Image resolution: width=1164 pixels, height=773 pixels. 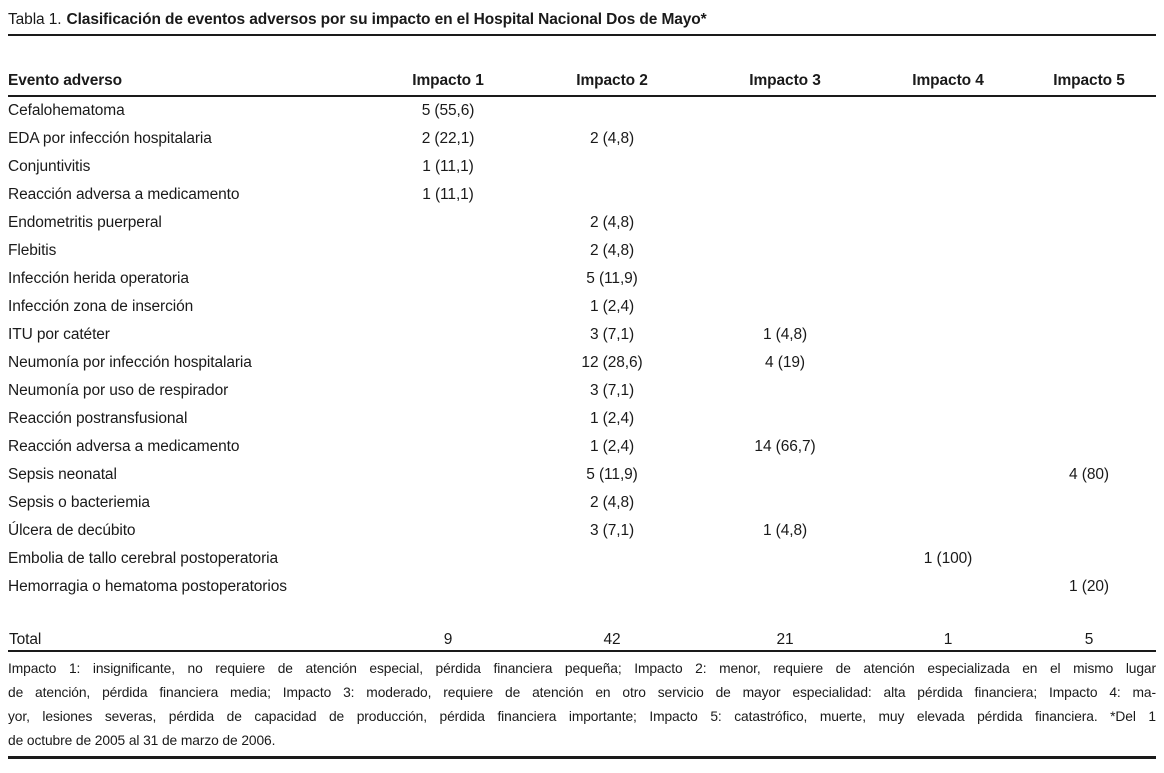 What do you see at coordinates (188, 66) in the screenshot?
I see `column-header-evento-adverso: Evento adverso` at bounding box center [188, 66].